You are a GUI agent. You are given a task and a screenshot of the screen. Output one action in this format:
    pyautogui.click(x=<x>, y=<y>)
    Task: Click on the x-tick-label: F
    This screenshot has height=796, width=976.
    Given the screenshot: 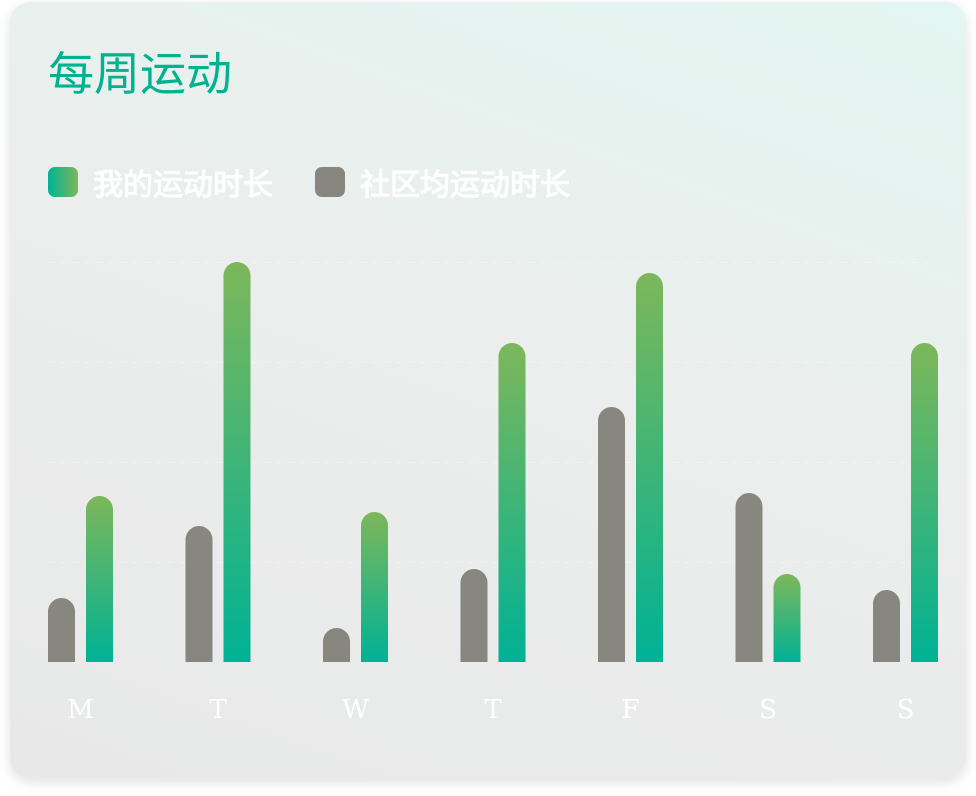 What is the action you would take?
    pyautogui.click(x=630, y=710)
    